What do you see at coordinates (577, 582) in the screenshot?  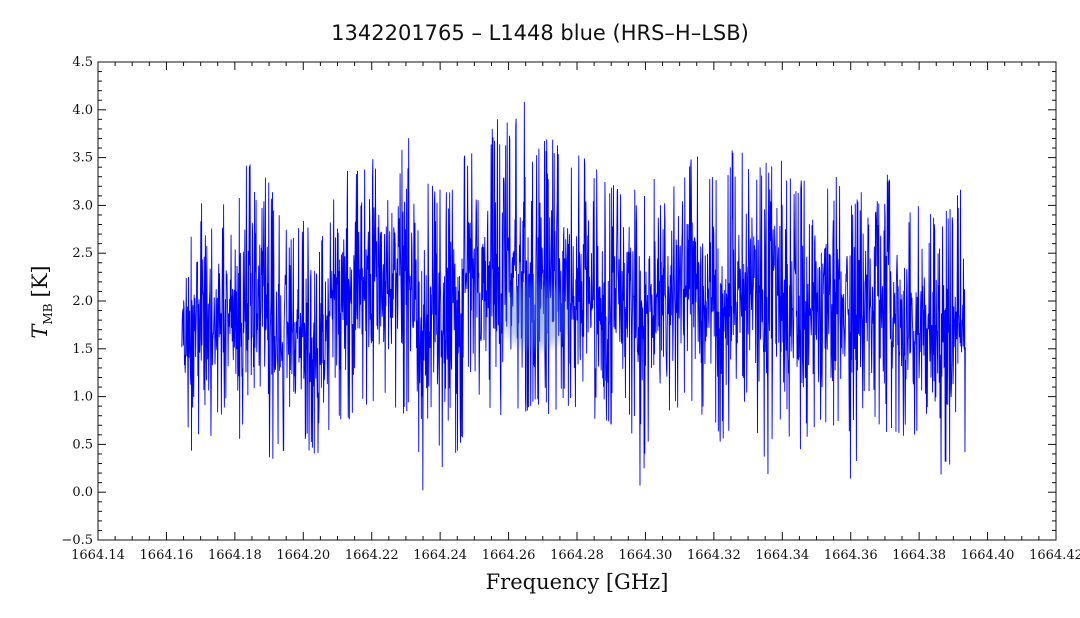 I see `x-axis-label: Frequency [GHz]` at bounding box center [577, 582].